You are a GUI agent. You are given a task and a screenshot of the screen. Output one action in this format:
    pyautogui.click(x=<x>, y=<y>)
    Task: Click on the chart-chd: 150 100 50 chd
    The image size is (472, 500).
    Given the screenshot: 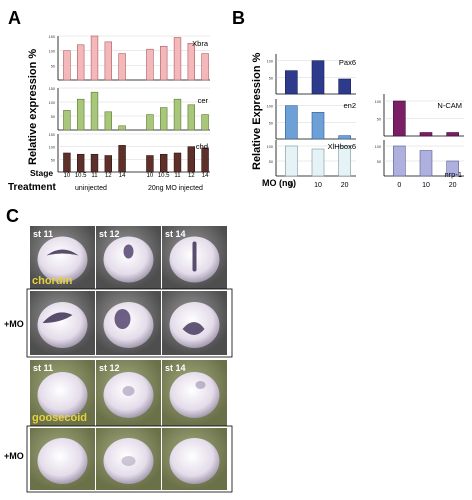 What is the action you would take?
    pyautogui.click(x=129, y=153)
    